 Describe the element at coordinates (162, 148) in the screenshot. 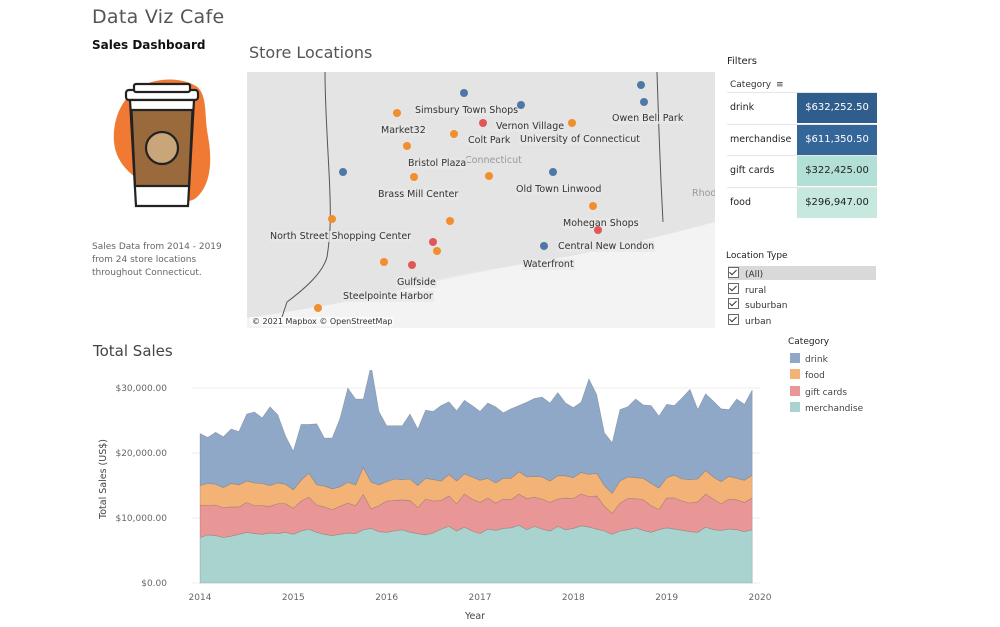

I see `cup-emblem` at that location.